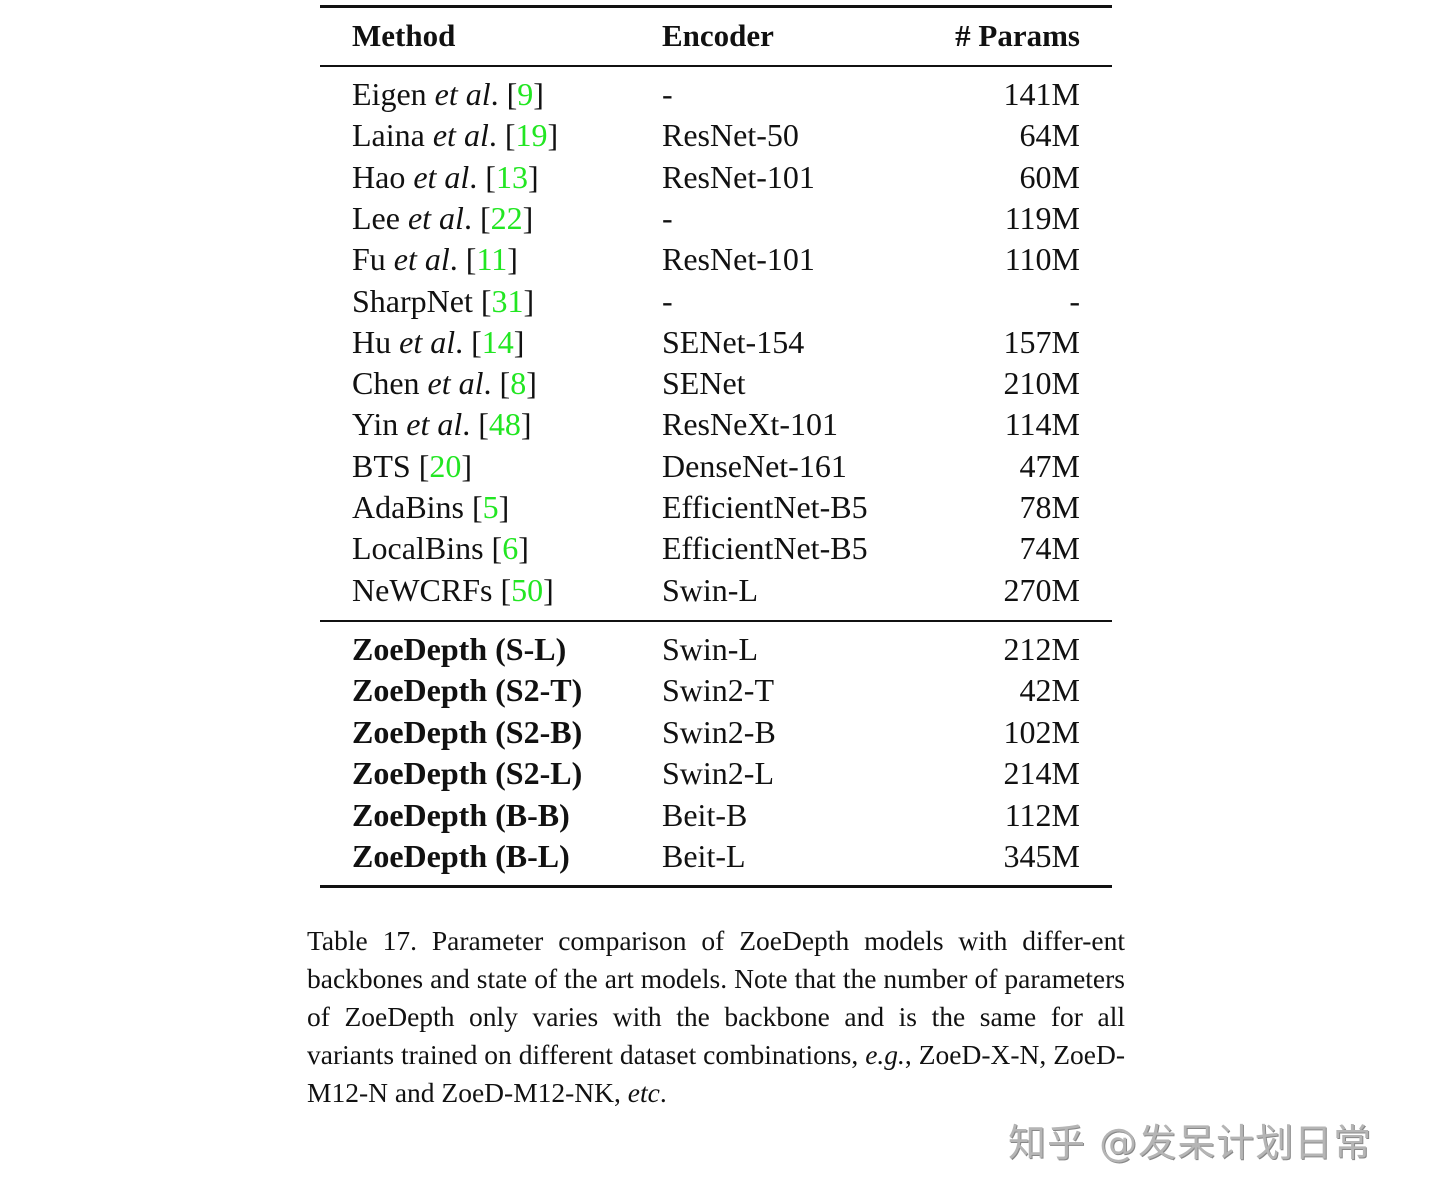 The image size is (1440, 1195). What do you see at coordinates (720, 94) in the screenshot?
I see `table-row: Eigen et al. [9] - 141M` at bounding box center [720, 94].